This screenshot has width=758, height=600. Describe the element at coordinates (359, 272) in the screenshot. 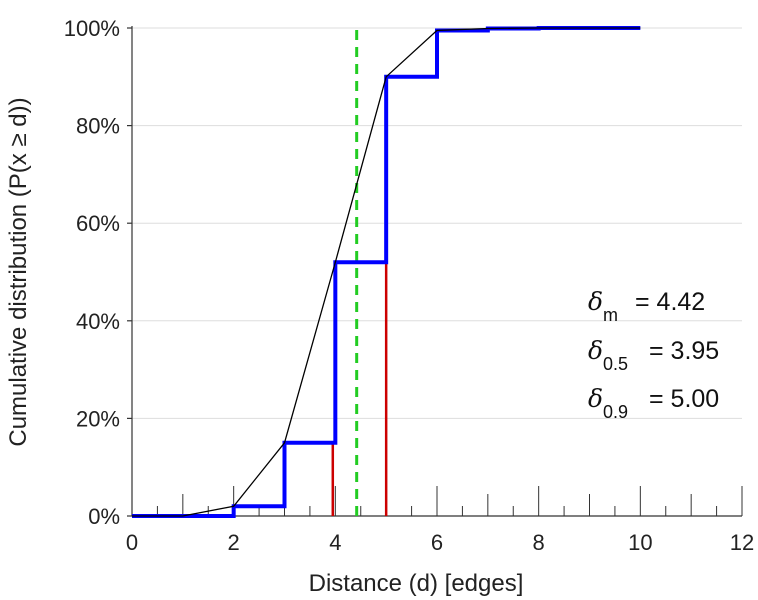

I see `reference-lines` at that location.